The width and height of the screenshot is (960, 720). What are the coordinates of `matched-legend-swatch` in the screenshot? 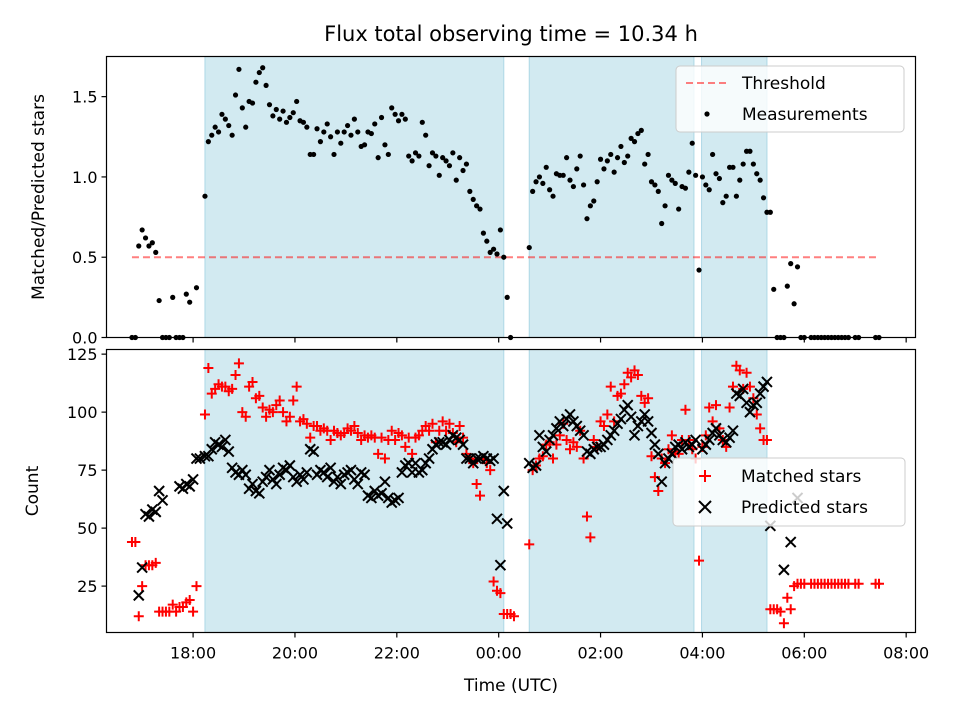 It's located at (705, 476).